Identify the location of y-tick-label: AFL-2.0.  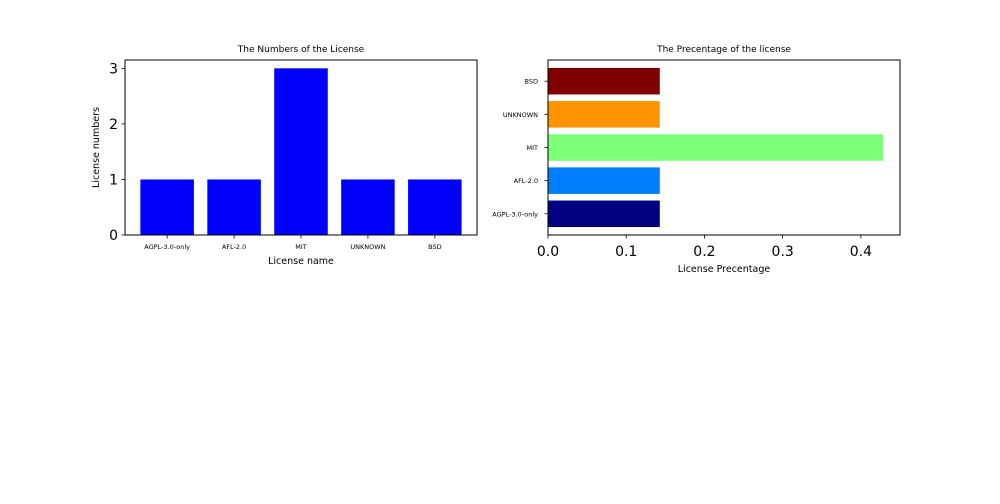
(526, 181).